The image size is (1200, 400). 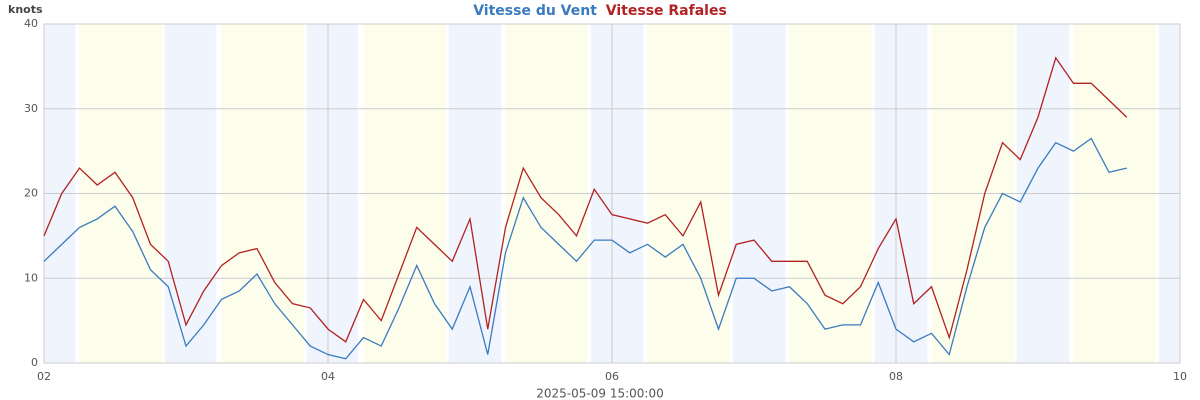 What do you see at coordinates (31, 108) in the screenshot?
I see `y-tick-label: 30` at bounding box center [31, 108].